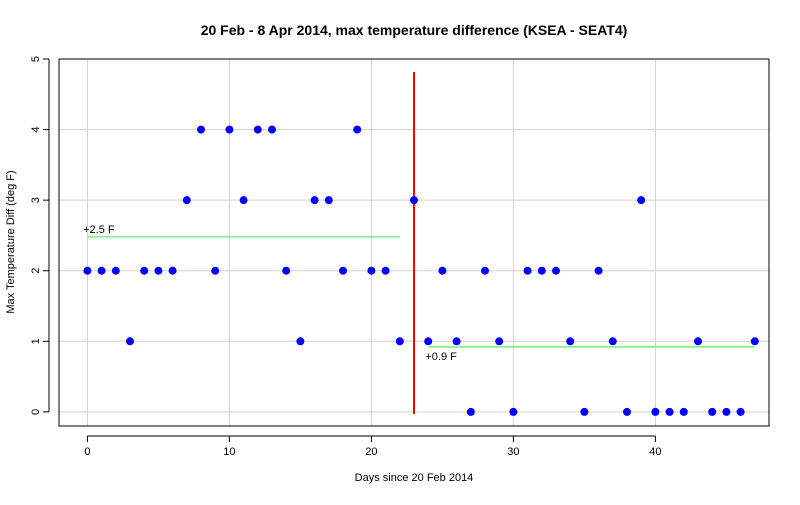  I want to click on y-axis-label: Max Temperature Diff (deg F), so click(11, 241).